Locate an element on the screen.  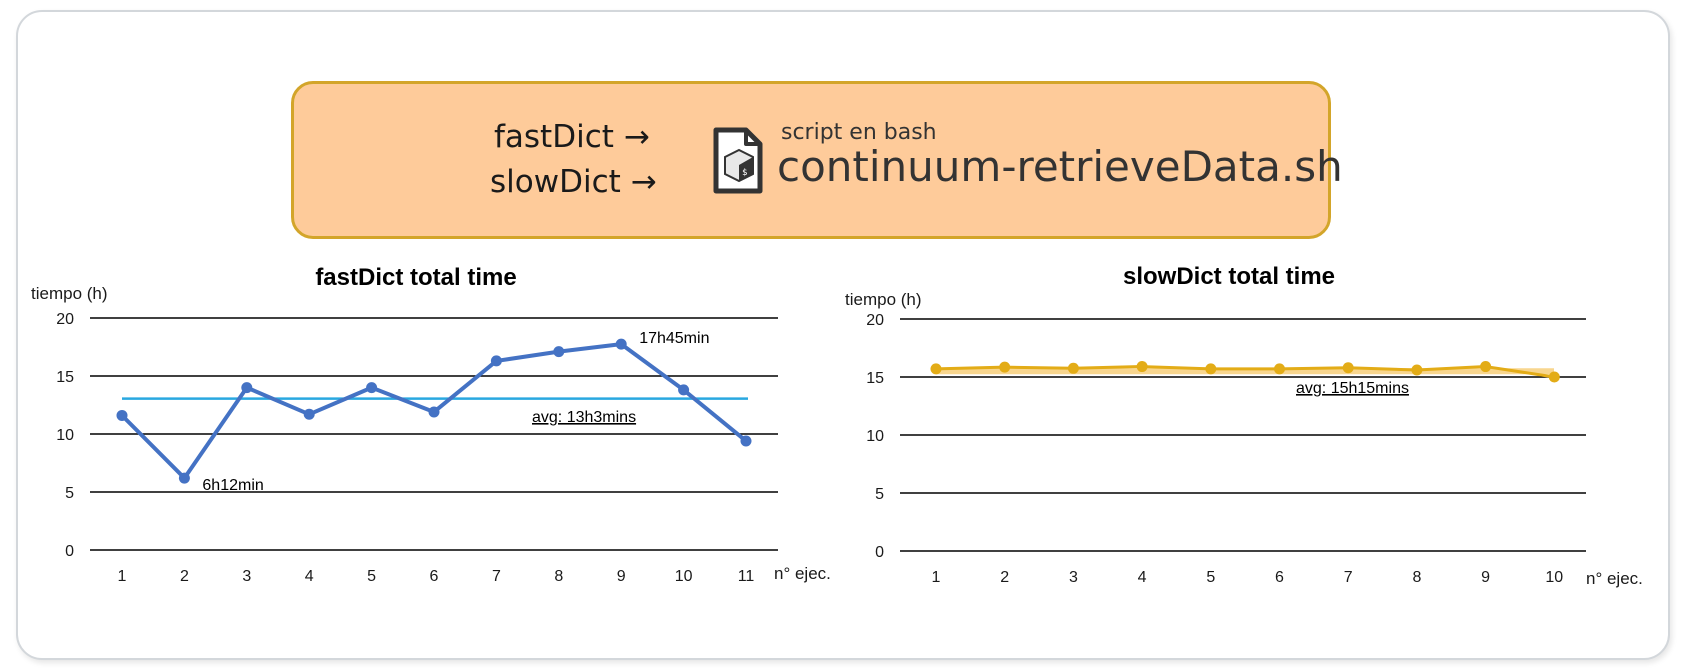
data-label: 17h45min is located at coordinates (674, 338).